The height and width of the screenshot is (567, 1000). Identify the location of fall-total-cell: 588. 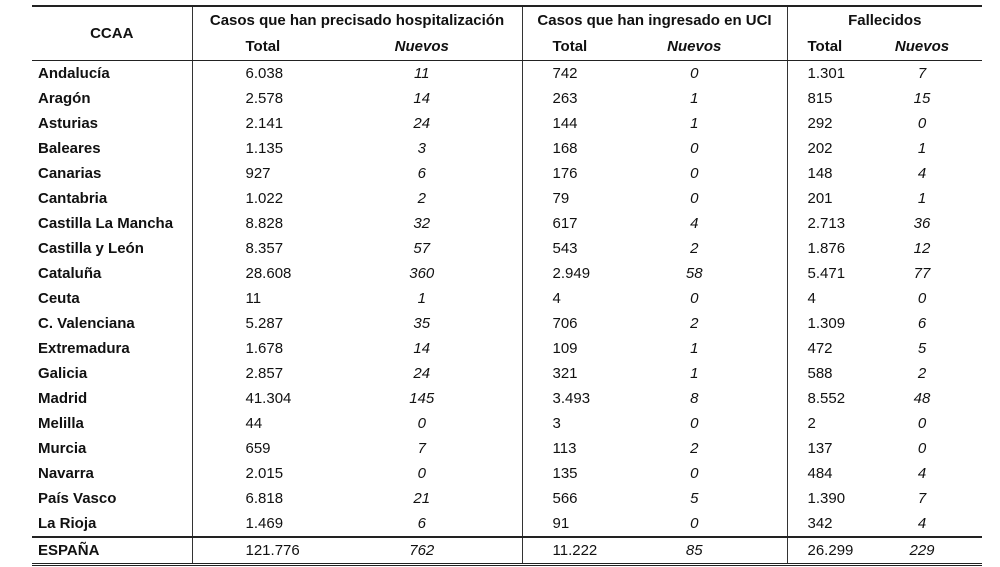
(824, 373).